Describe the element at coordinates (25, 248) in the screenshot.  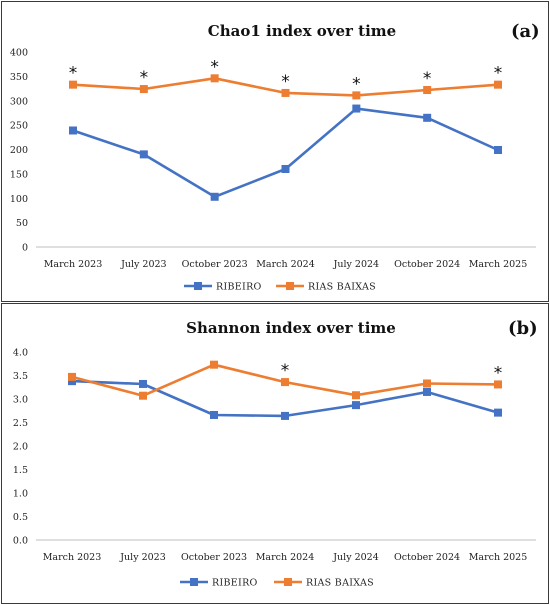
I see `y-tick-label: 0` at that location.